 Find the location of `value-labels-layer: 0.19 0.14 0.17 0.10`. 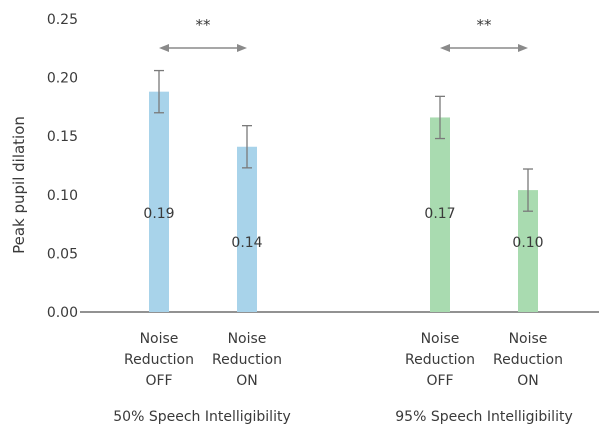

value-labels-layer: 0.19 0.14 0.17 0.10 is located at coordinates (343, 228).